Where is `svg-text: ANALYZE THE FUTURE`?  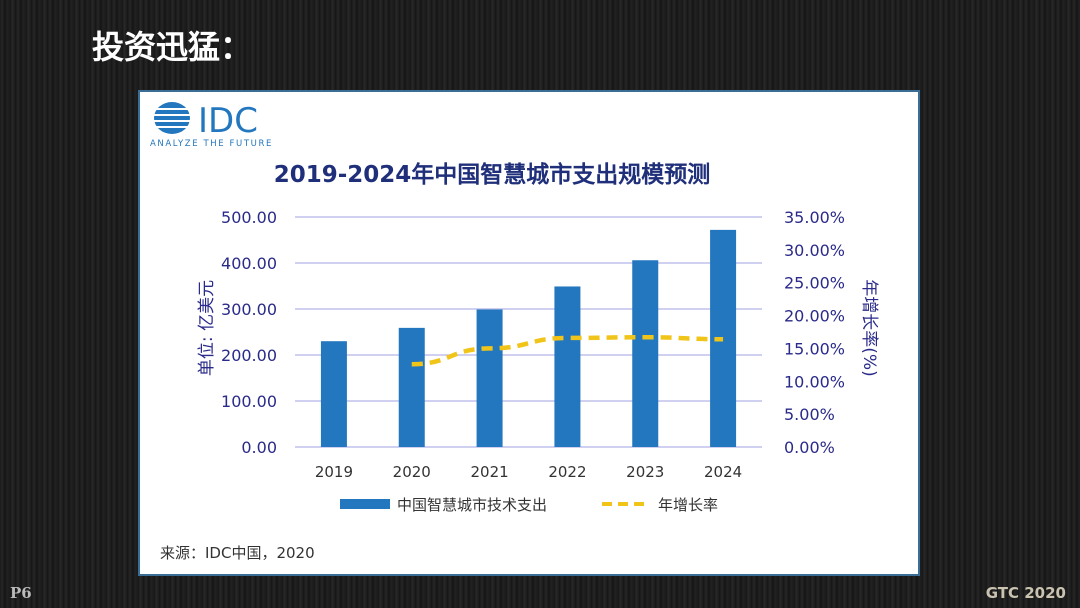
svg-text: ANALYZE THE FUTURE is located at coordinates (211, 143).